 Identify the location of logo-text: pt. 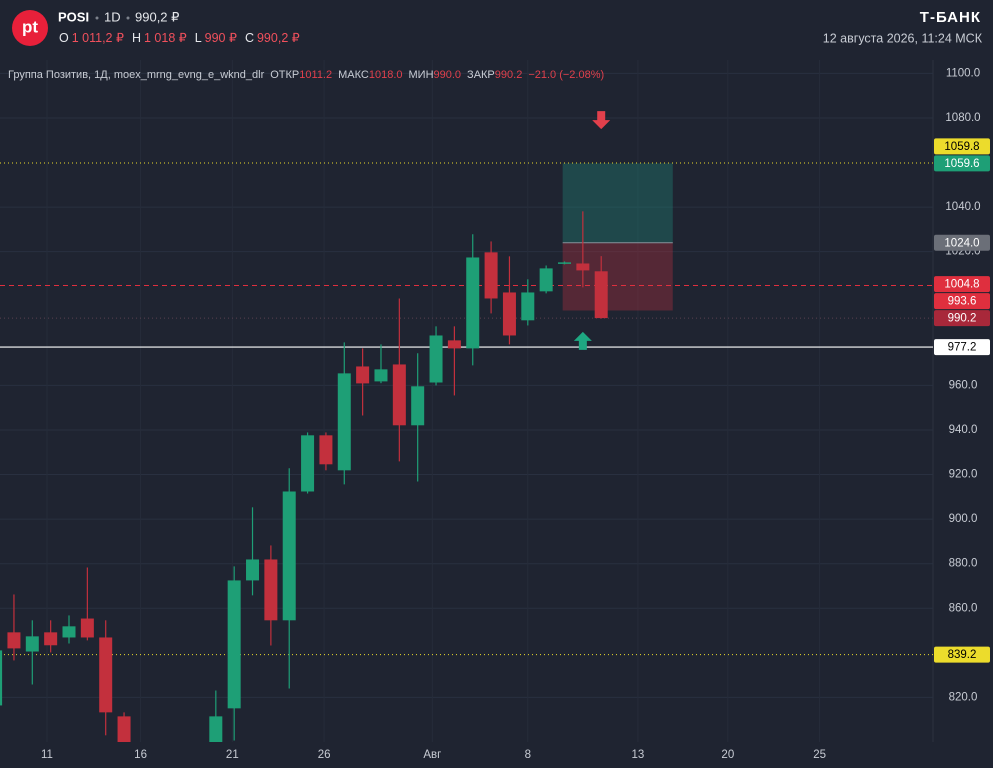
(30, 26).